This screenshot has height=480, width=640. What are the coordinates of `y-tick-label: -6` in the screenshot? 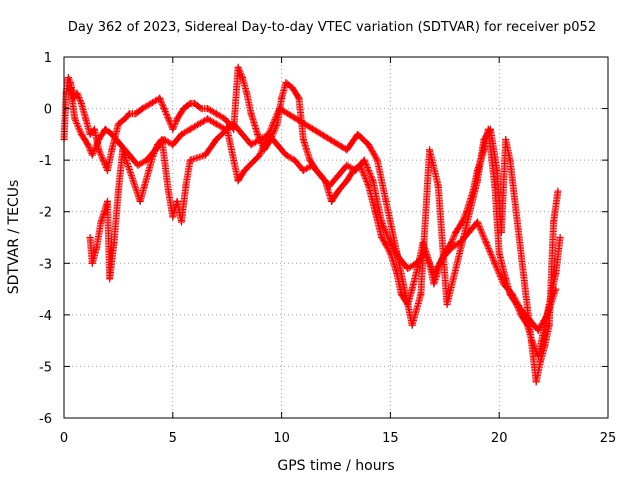 It's located at (45, 419).